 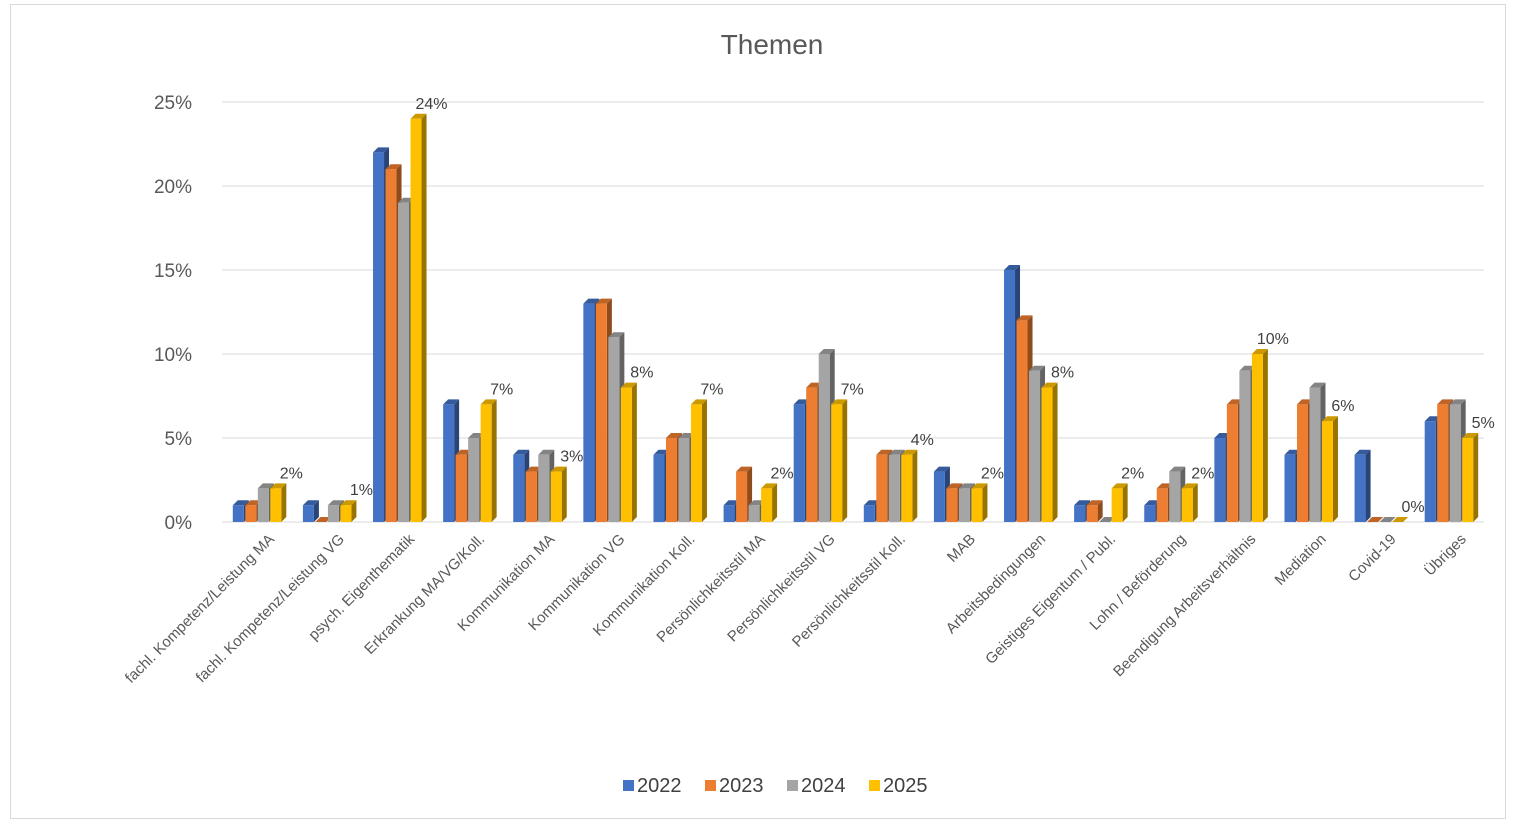 I want to click on x-tick-label: MAB, so click(x=961, y=548).